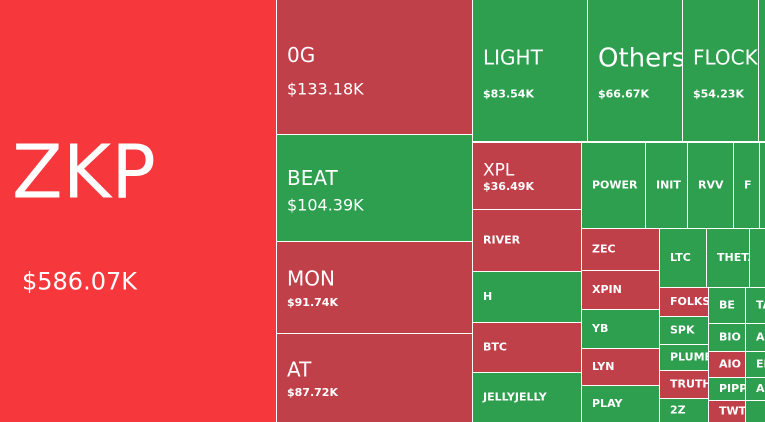  Describe the element at coordinates (513, 58) in the screenshot. I see `tile-label: LIGHT` at that location.